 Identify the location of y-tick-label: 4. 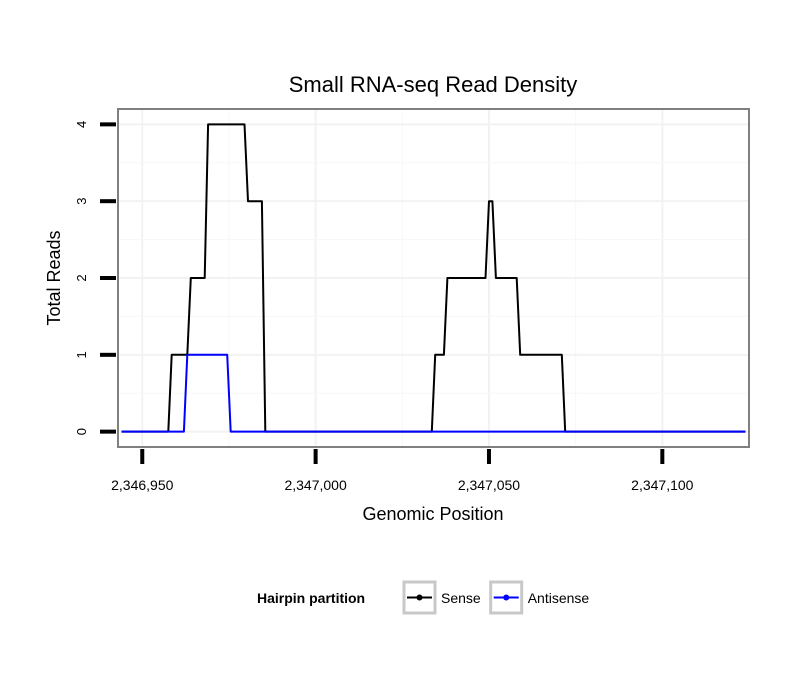
(81, 124).